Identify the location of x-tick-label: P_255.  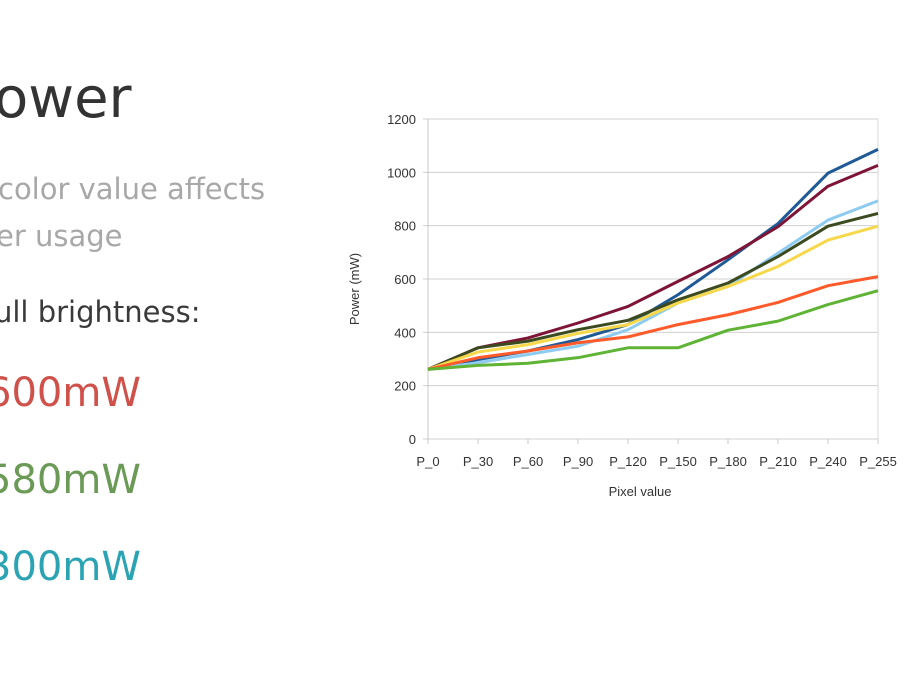
(878, 461).